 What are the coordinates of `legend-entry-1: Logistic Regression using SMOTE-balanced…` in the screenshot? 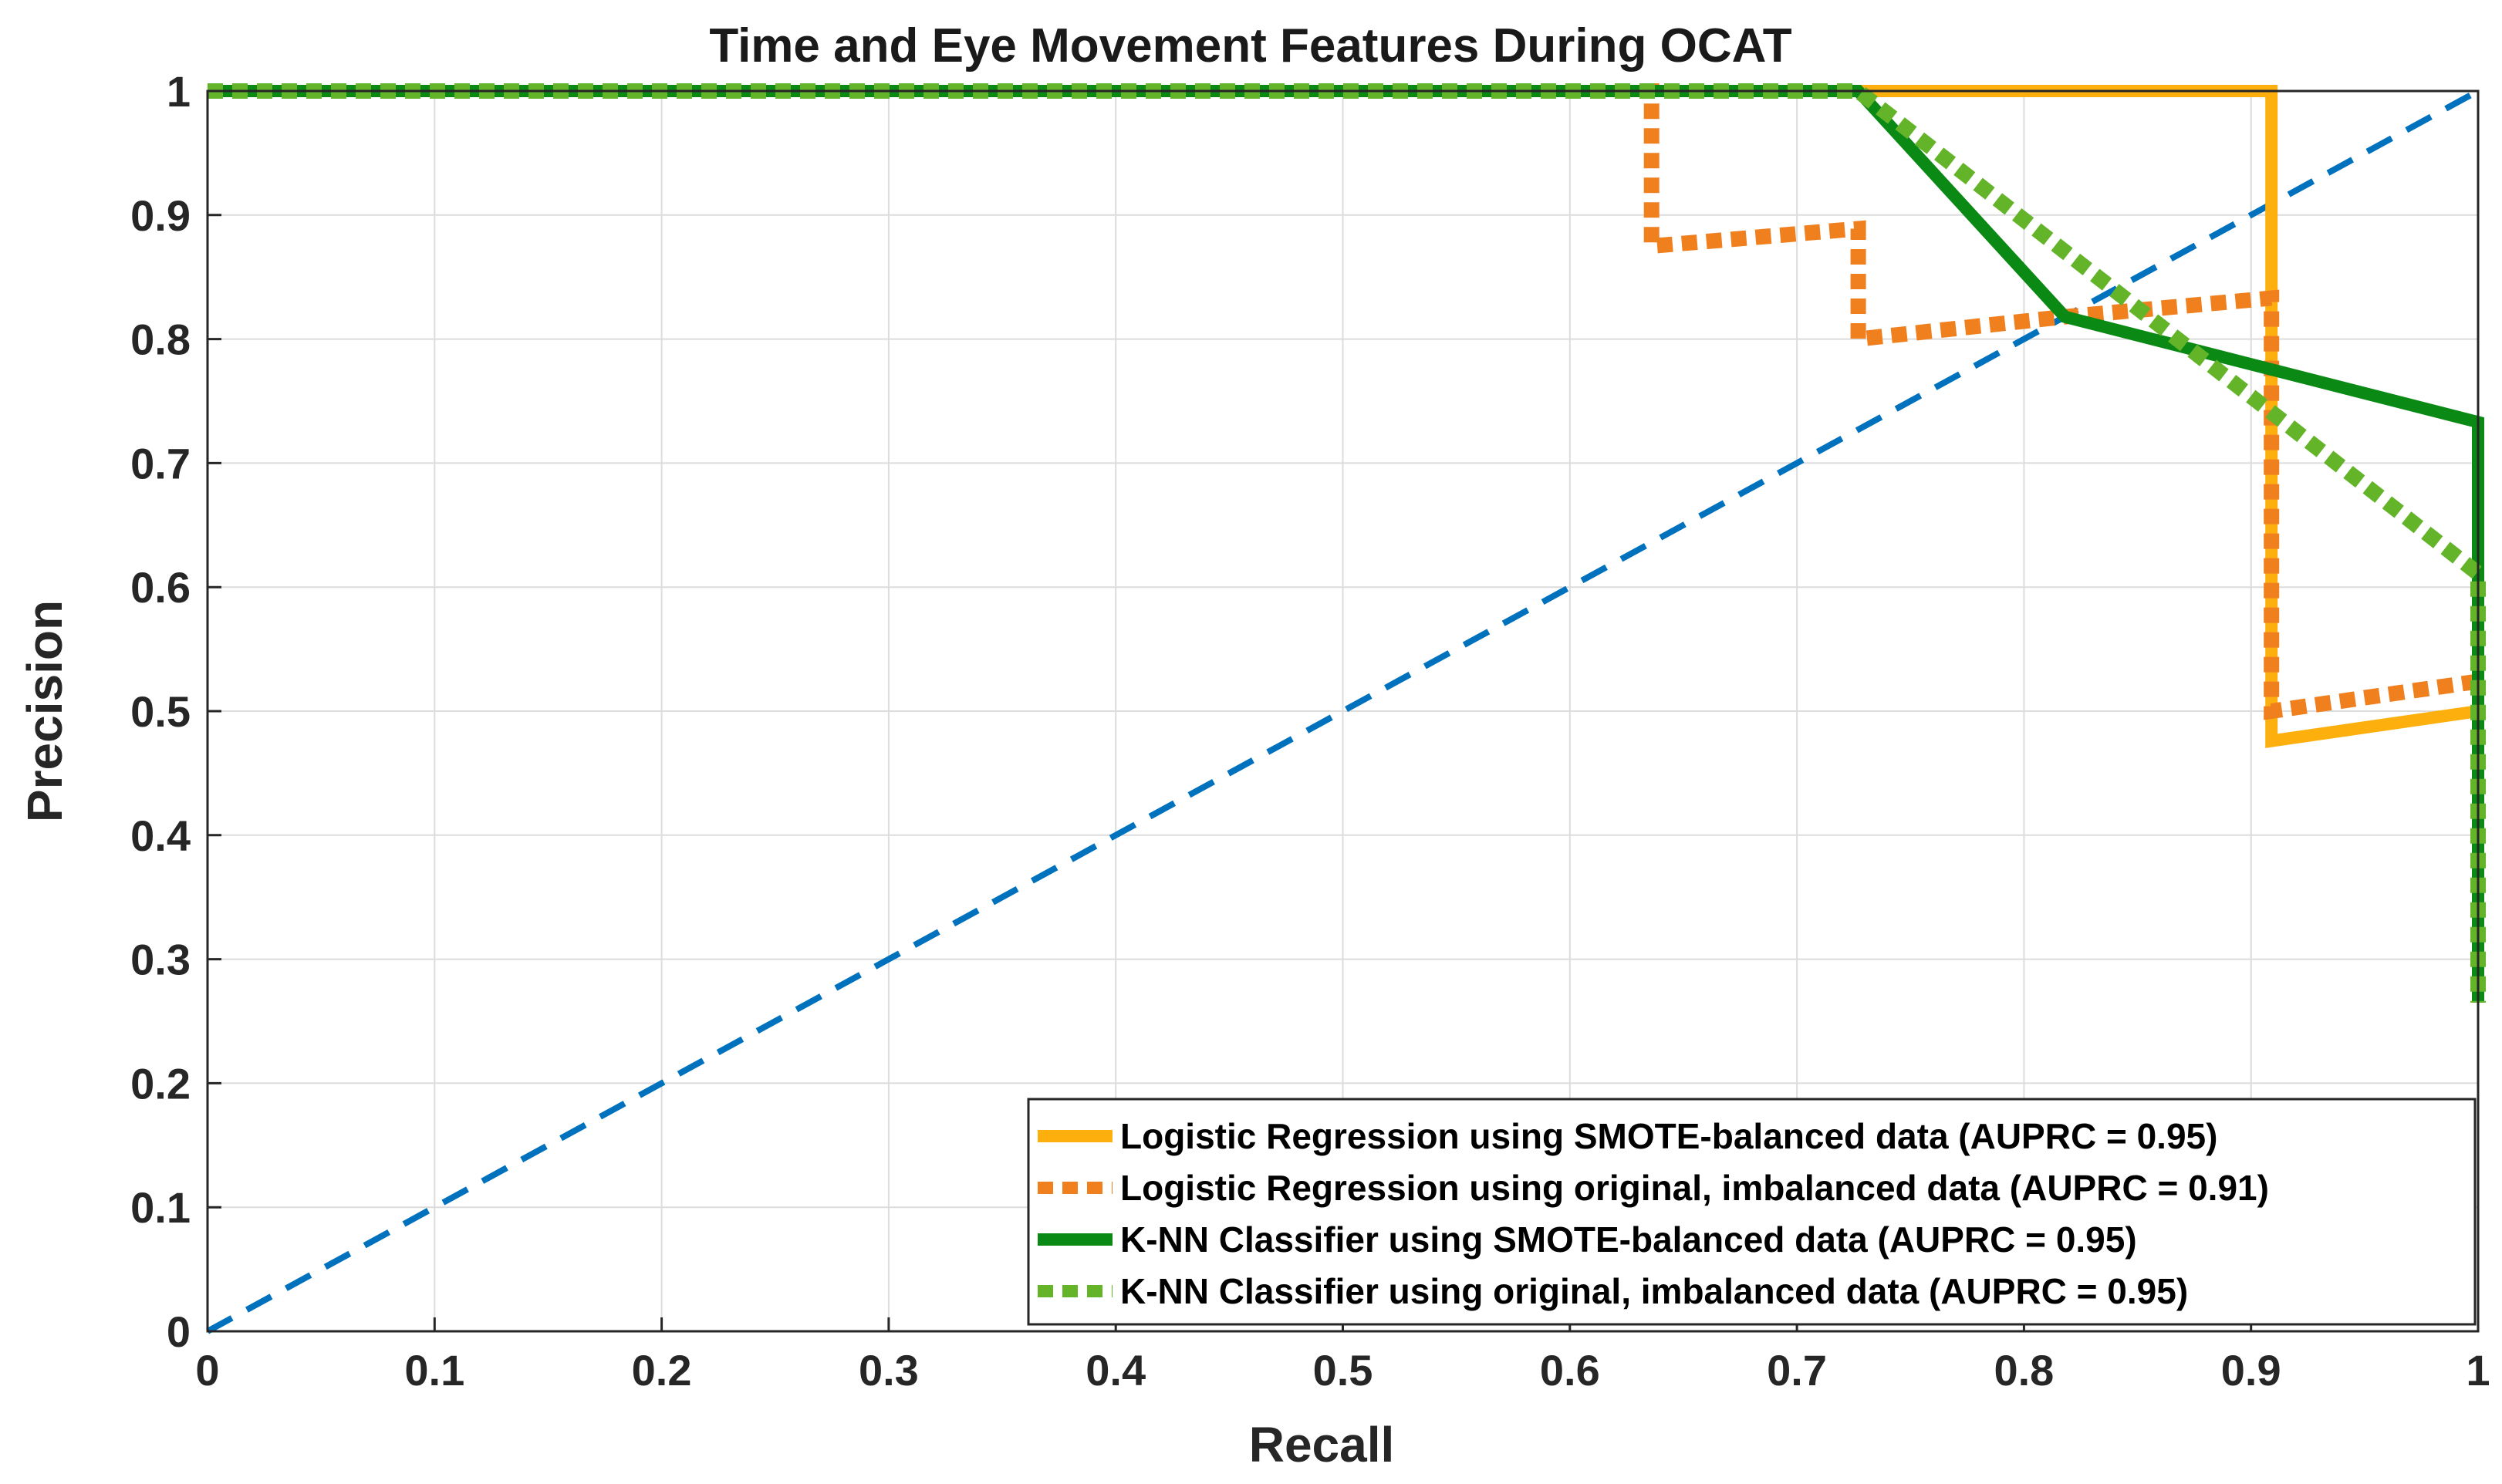 It's located at (1668, 1136).